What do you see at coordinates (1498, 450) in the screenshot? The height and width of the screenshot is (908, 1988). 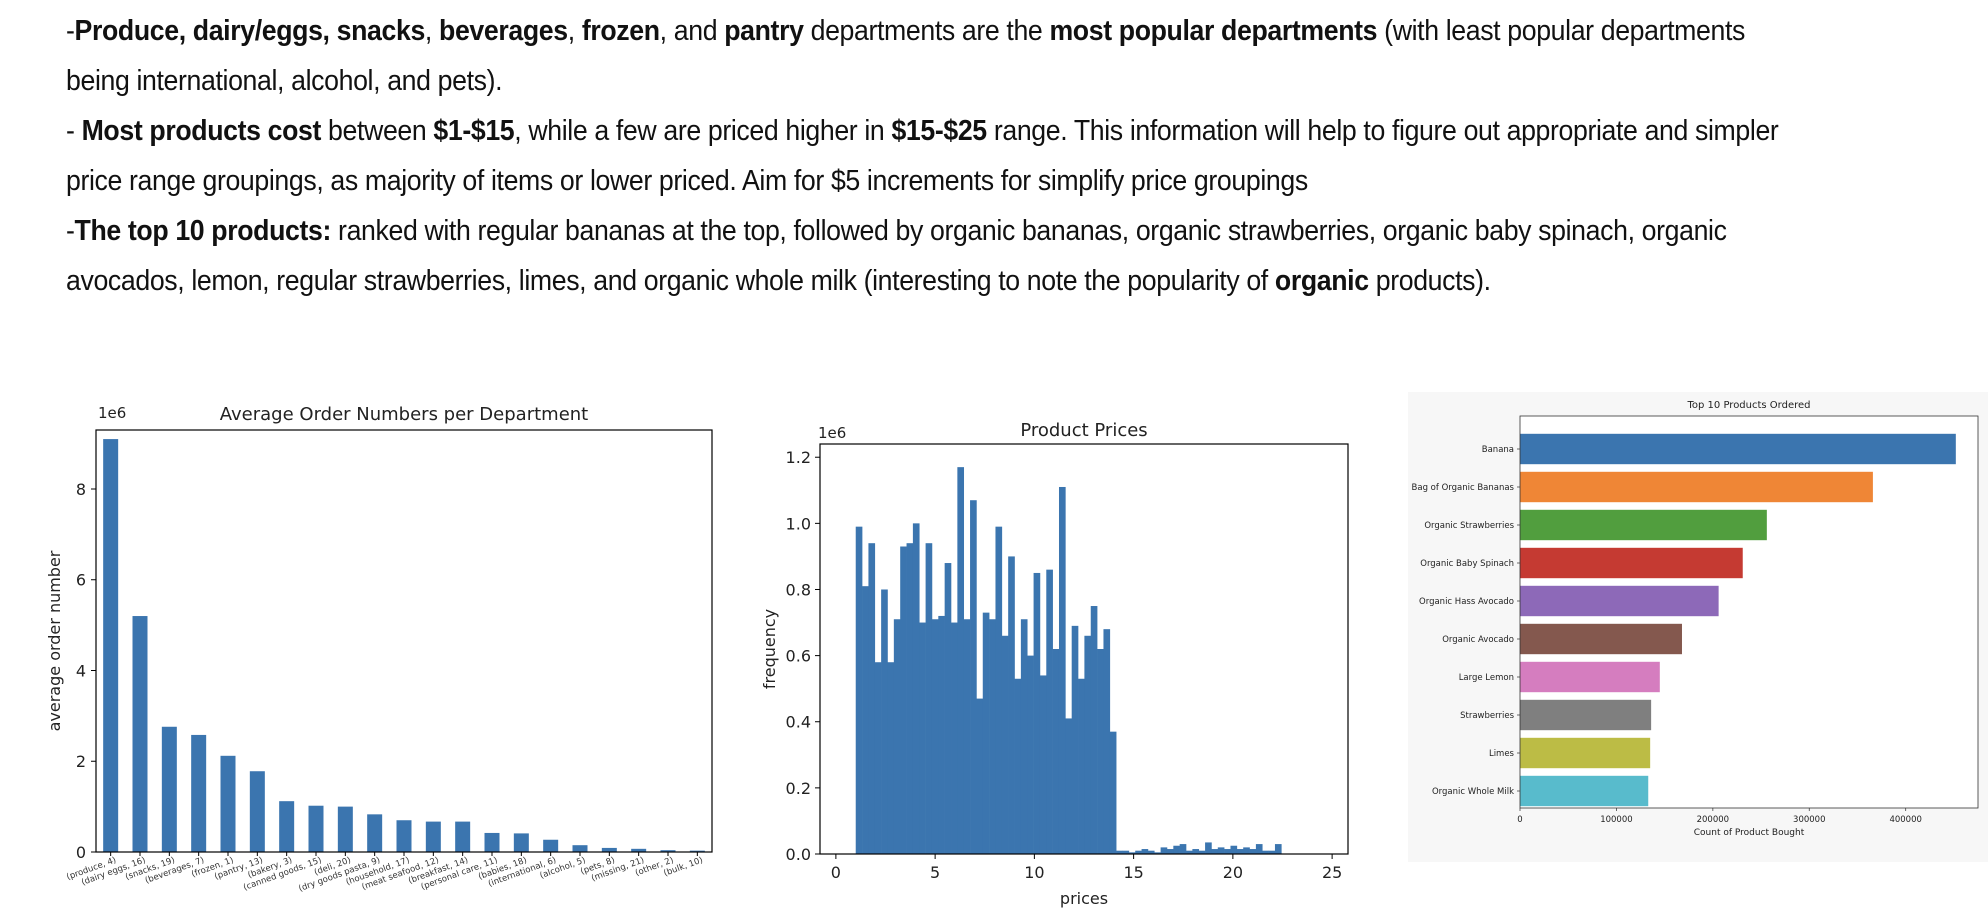 I see `y-tick-label: Banana` at bounding box center [1498, 450].